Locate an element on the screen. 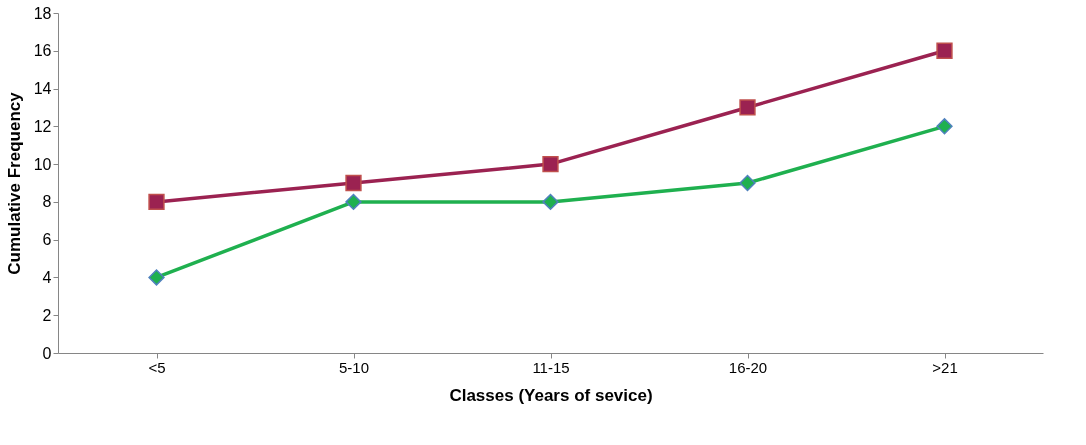 The height and width of the screenshot is (445, 1086). y-tick-label: 14 is located at coordinates (42, 89).